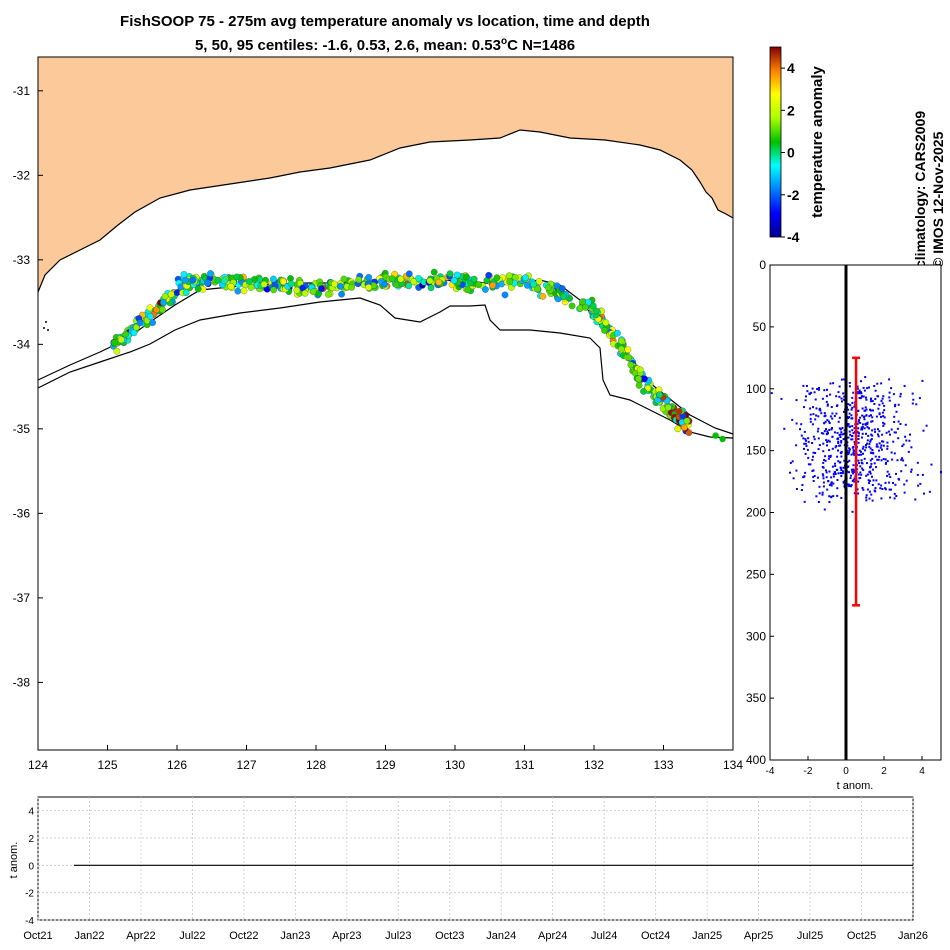  I want to click on time-y-tick-label: -4, so click(29, 921).